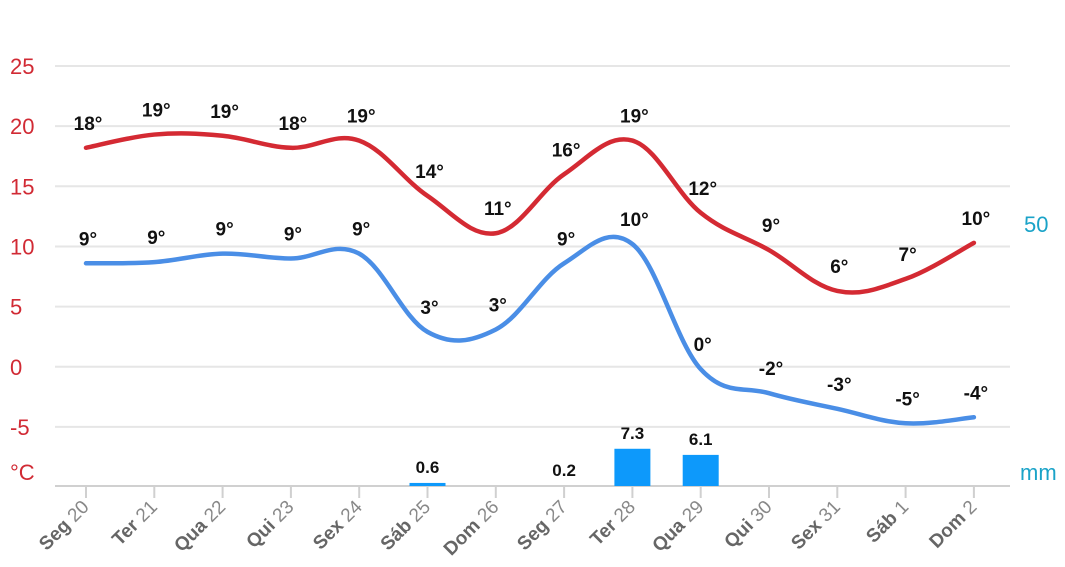 The height and width of the screenshot is (567, 1065). I want to click on y-tick-label: 10, so click(22, 246).